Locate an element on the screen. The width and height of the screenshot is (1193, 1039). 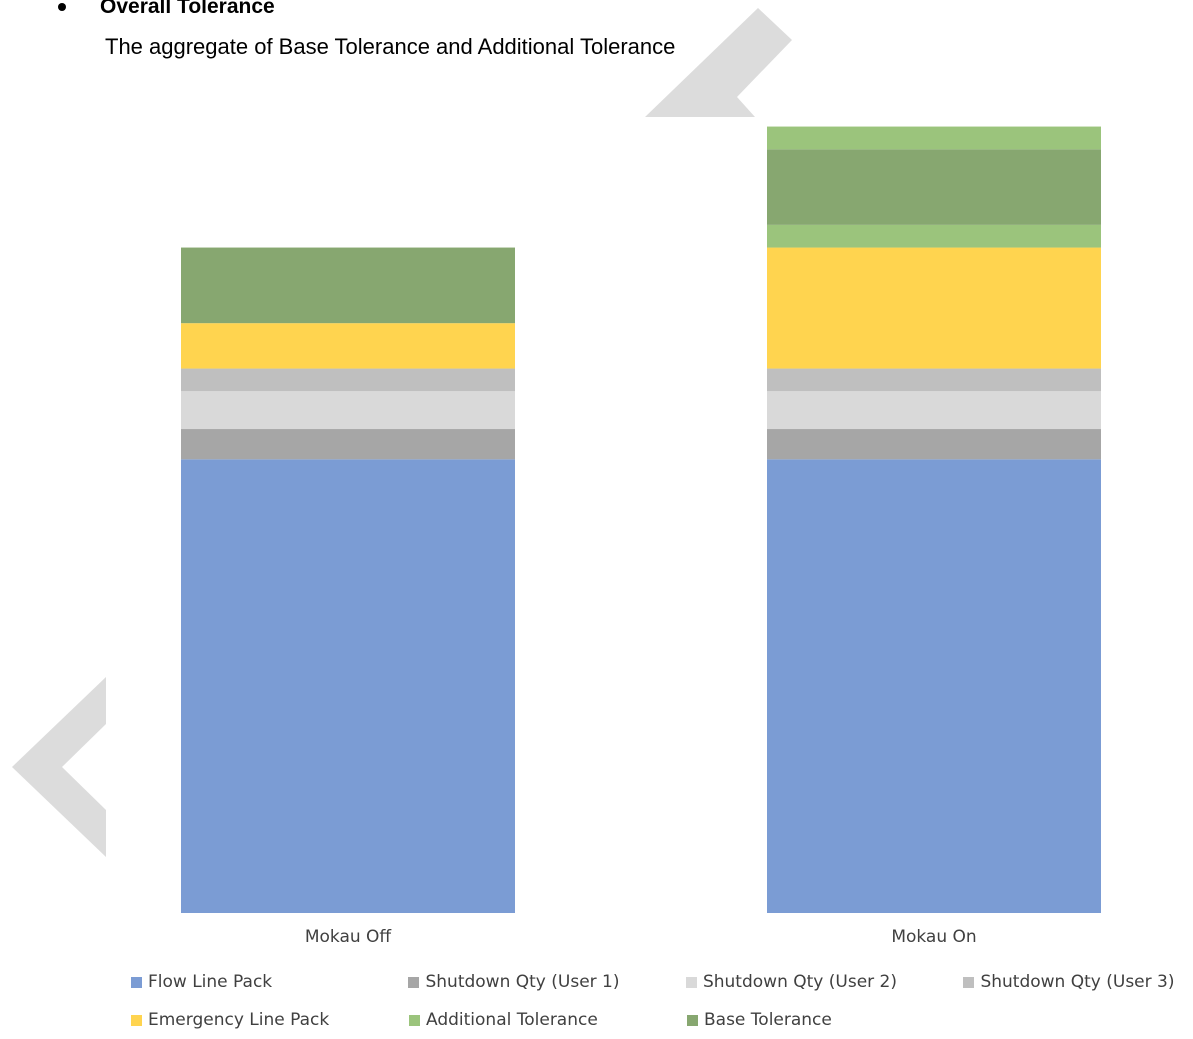
bullet-icon is located at coordinates (62, 7).